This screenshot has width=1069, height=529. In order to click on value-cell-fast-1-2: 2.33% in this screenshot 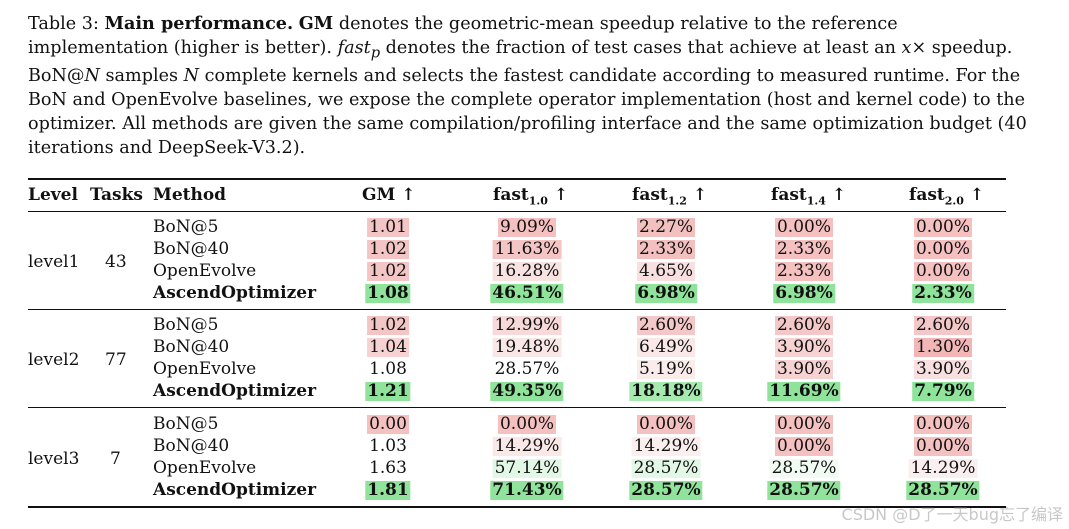, I will do `click(666, 249)`.